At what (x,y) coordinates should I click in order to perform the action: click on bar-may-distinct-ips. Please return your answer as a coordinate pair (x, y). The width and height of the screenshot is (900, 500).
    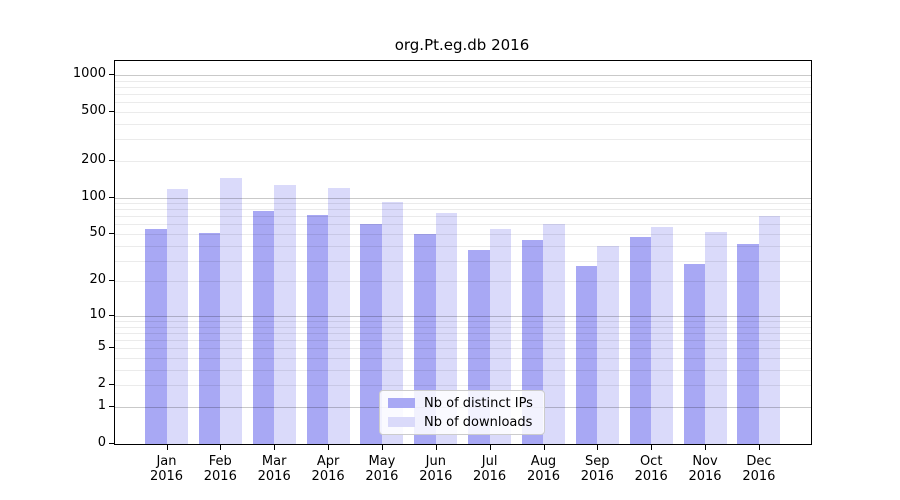
    Looking at the image, I should click on (371, 333).